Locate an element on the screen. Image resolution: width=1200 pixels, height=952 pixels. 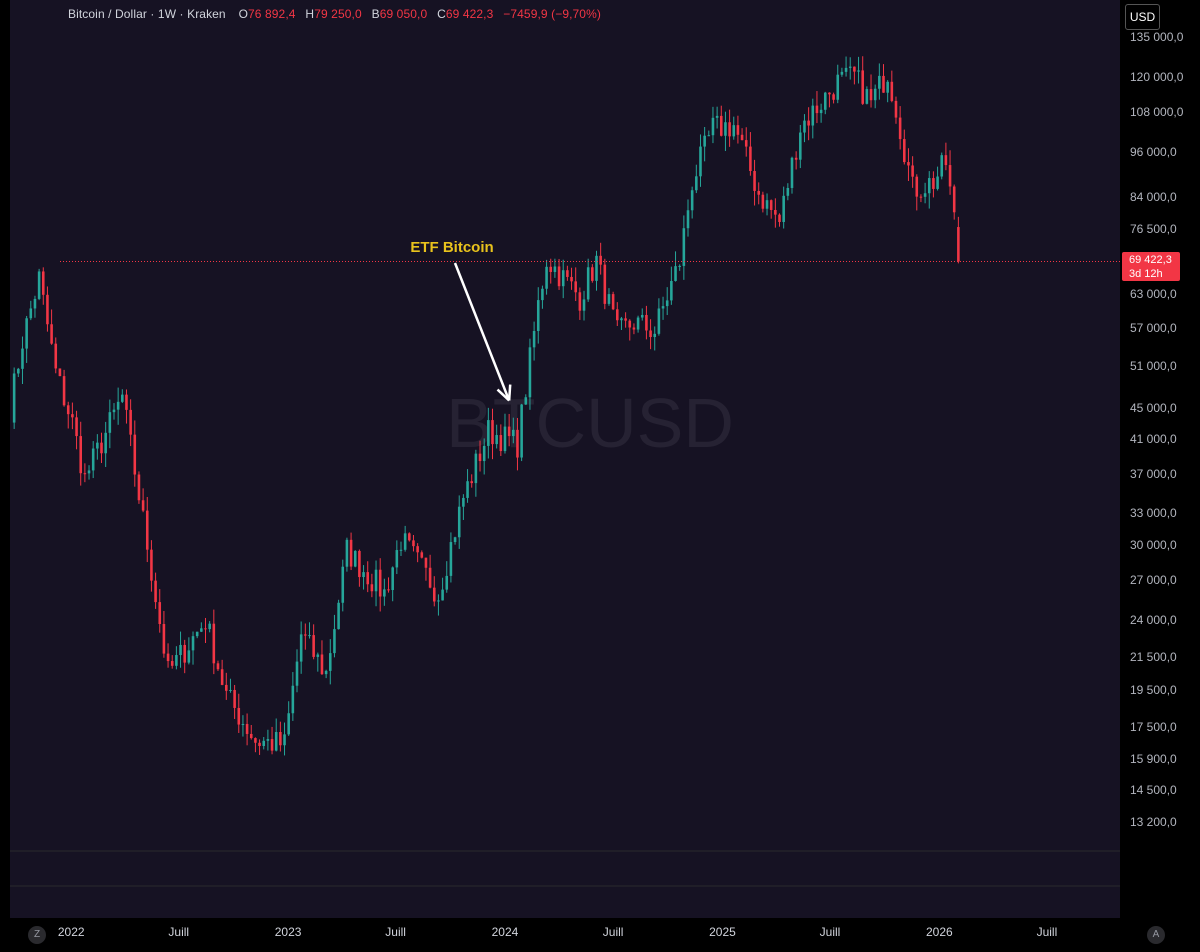
time-tick-label: 2023 is located at coordinates (288, 932).